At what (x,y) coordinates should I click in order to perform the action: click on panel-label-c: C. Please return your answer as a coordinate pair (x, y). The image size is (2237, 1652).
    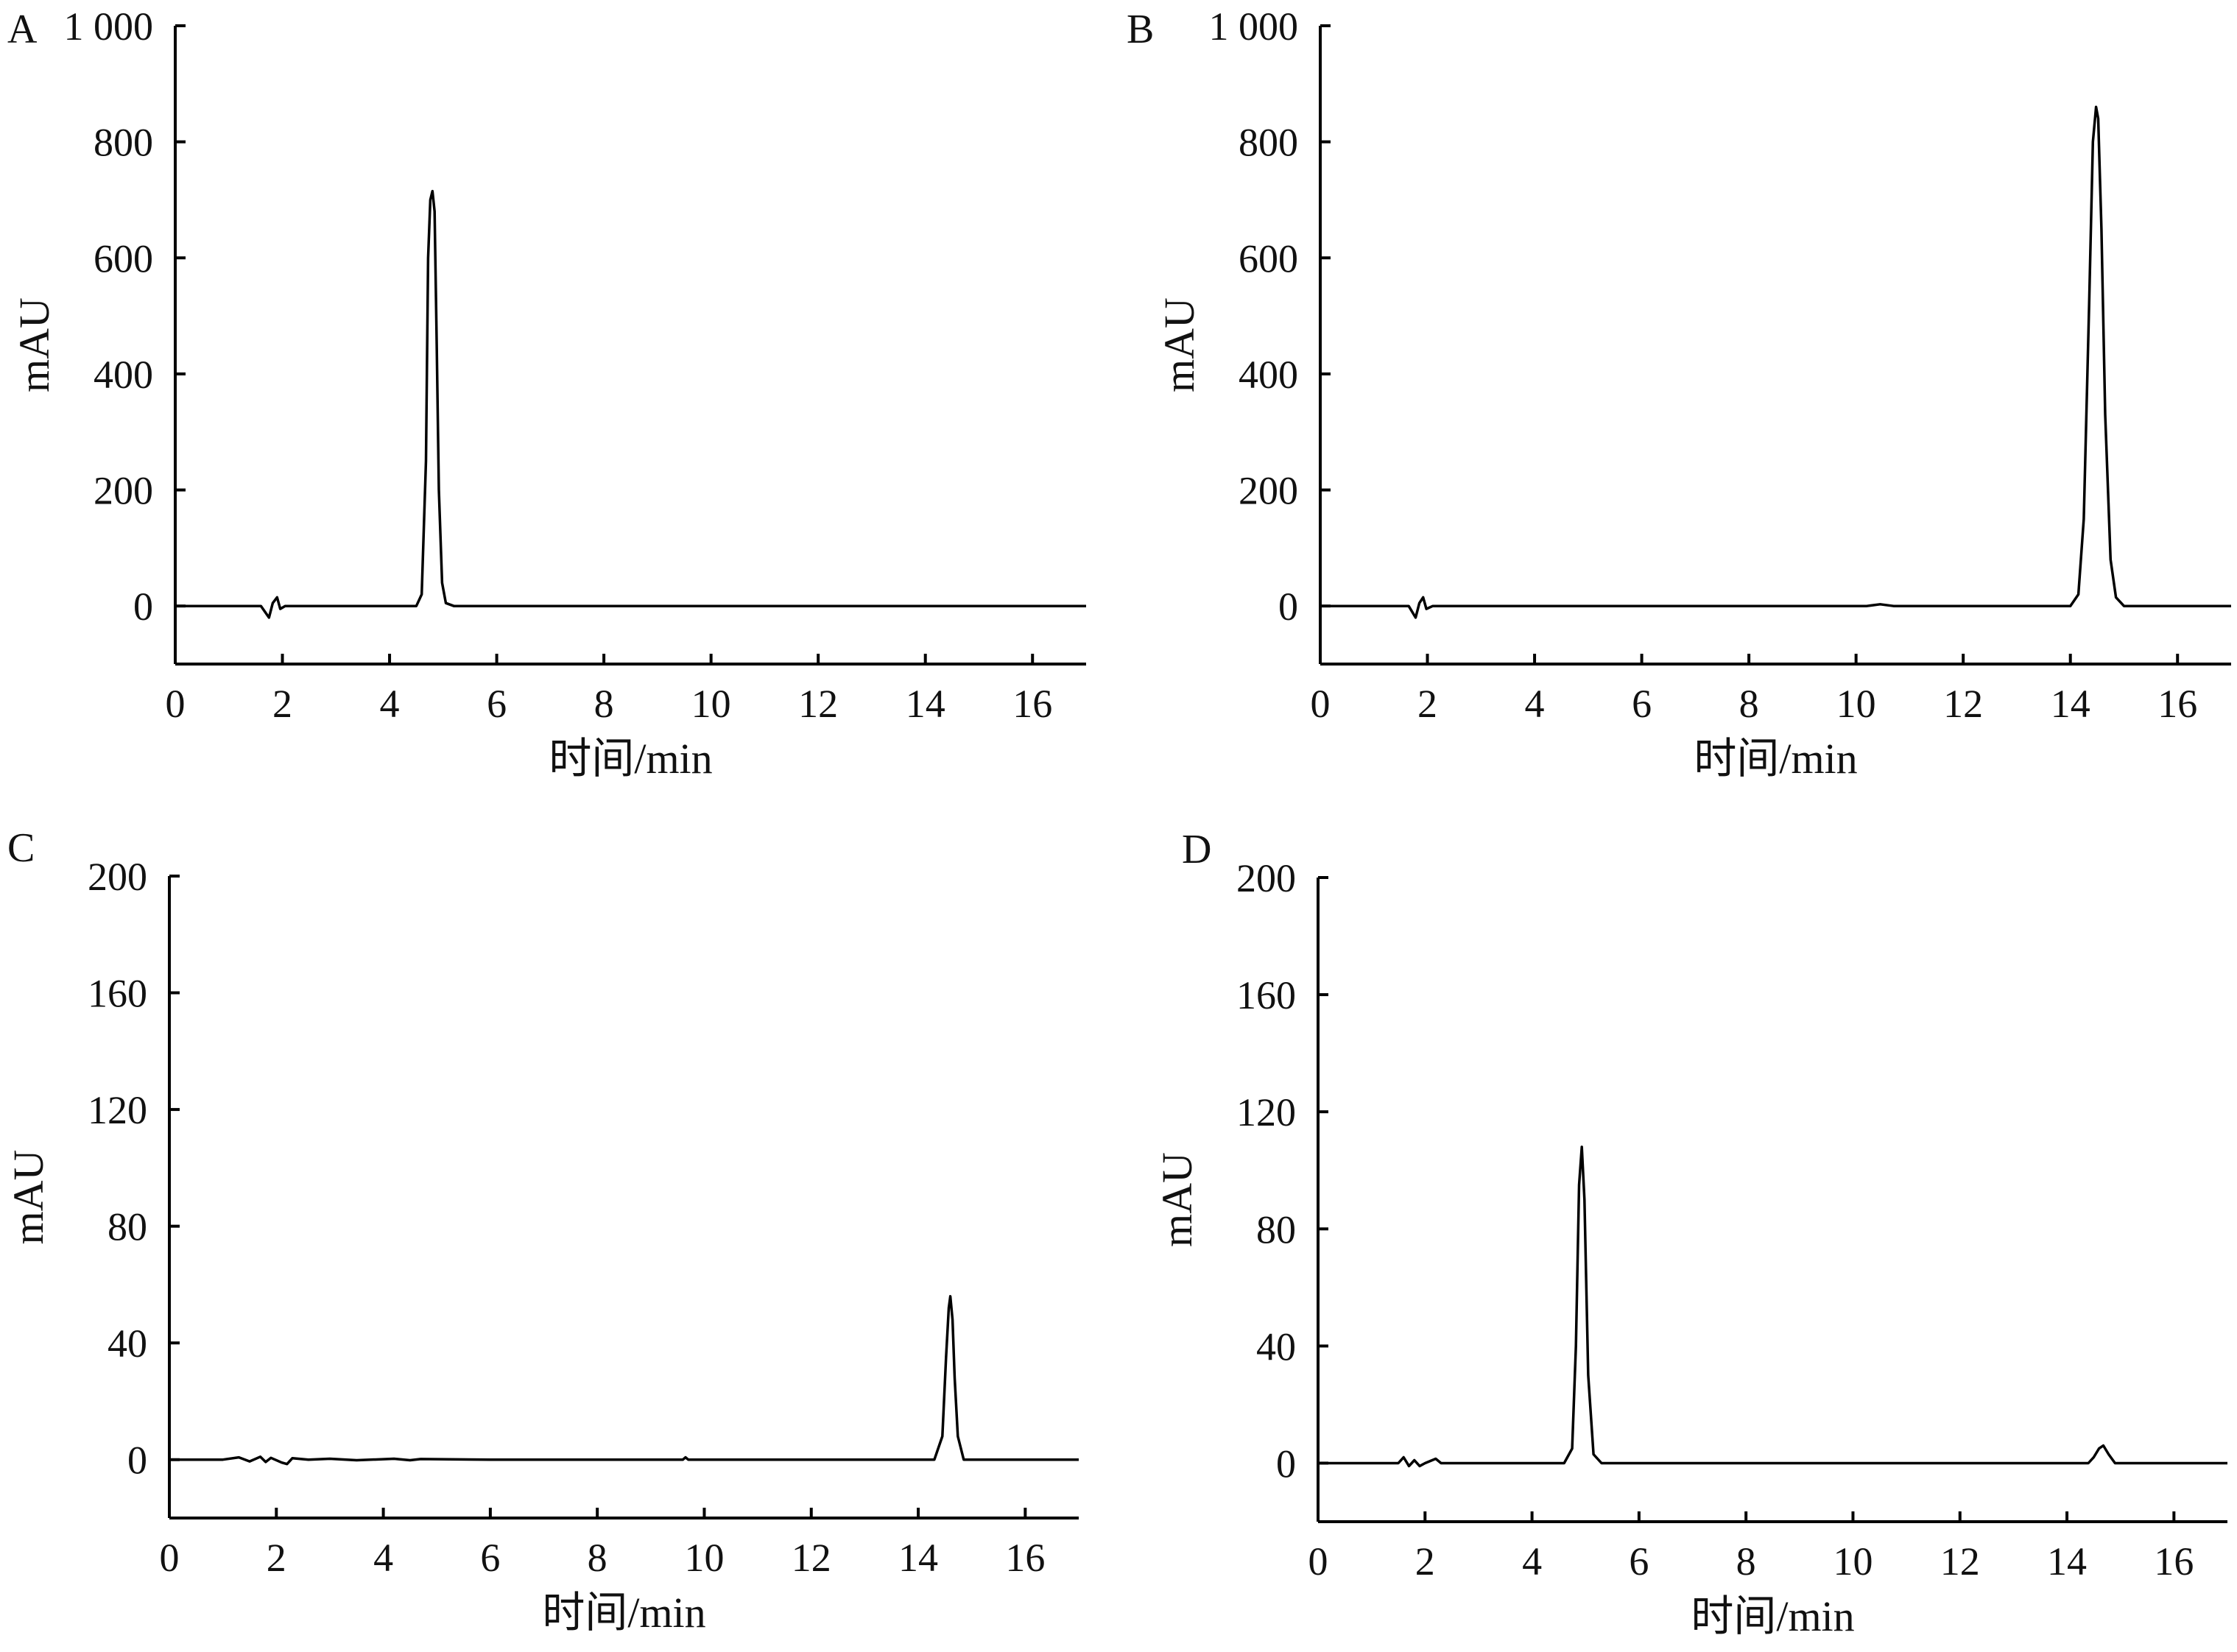
    Looking at the image, I should click on (21, 848).